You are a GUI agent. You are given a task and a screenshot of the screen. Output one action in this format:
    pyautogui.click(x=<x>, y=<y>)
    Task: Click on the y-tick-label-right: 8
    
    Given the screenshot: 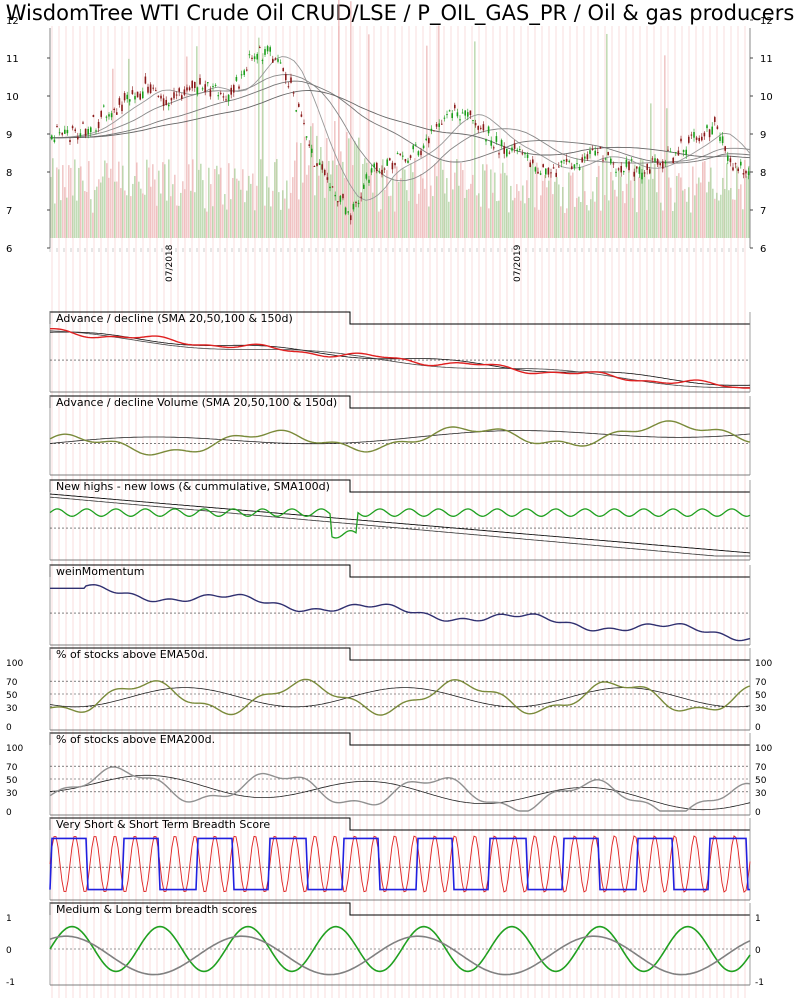 What is the action you would take?
    pyautogui.click(x=763, y=173)
    